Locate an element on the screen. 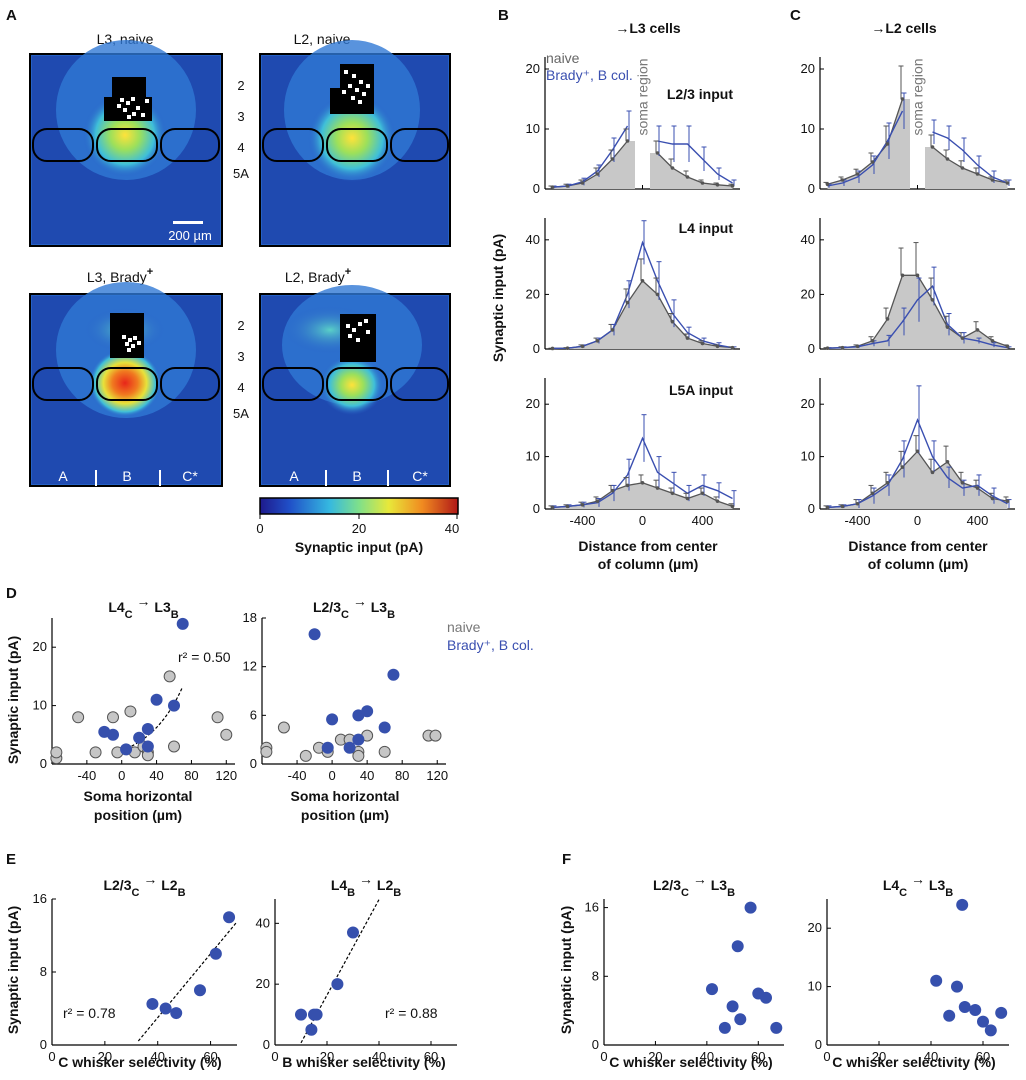 The image size is (1026, 1080). chart-b-l4-input: 0 20 40 is located at coordinates (633, 287).